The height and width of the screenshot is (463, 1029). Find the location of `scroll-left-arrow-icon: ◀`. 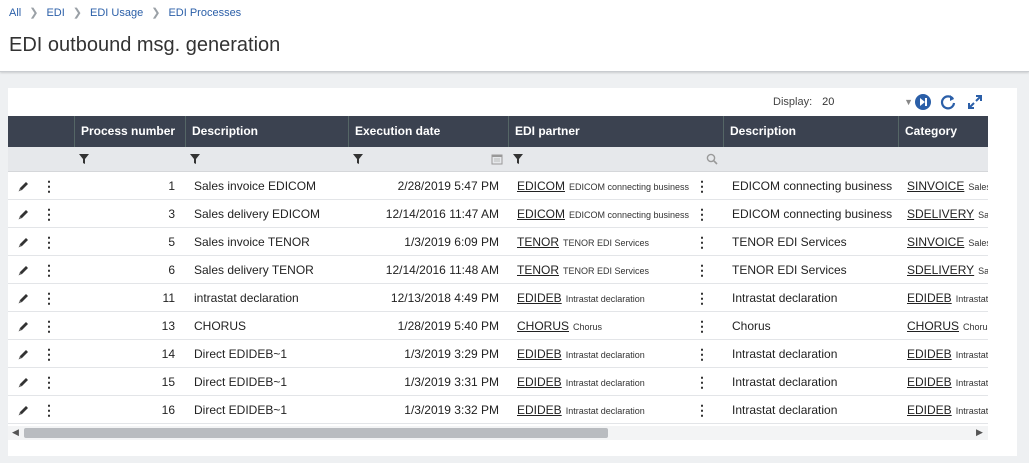

scroll-left-arrow-icon: ◀ is located at coordinates (15, 432).